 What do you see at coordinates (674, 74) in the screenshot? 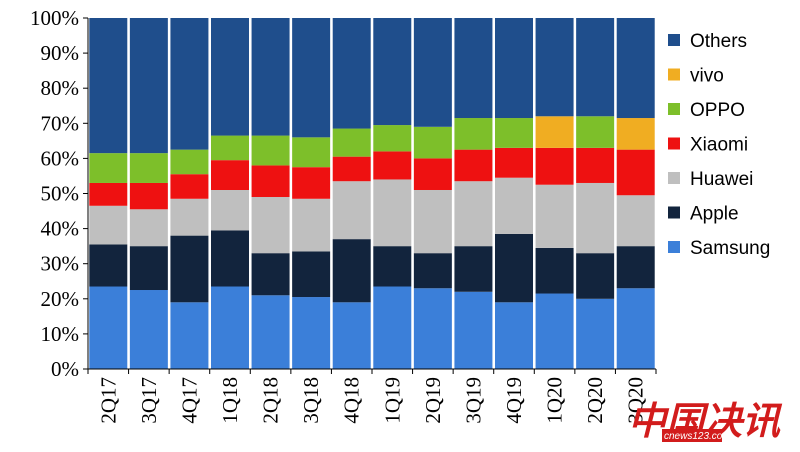
I see `legend-swatch-vivo` at bounding box center [674, 74].